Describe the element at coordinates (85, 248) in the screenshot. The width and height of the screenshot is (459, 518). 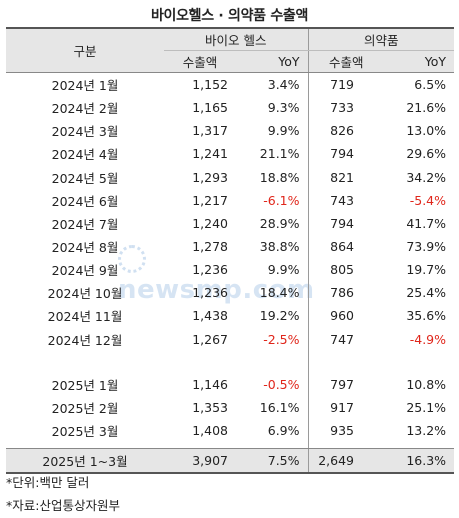
I see `row-label: 2024년 8월` at that location.